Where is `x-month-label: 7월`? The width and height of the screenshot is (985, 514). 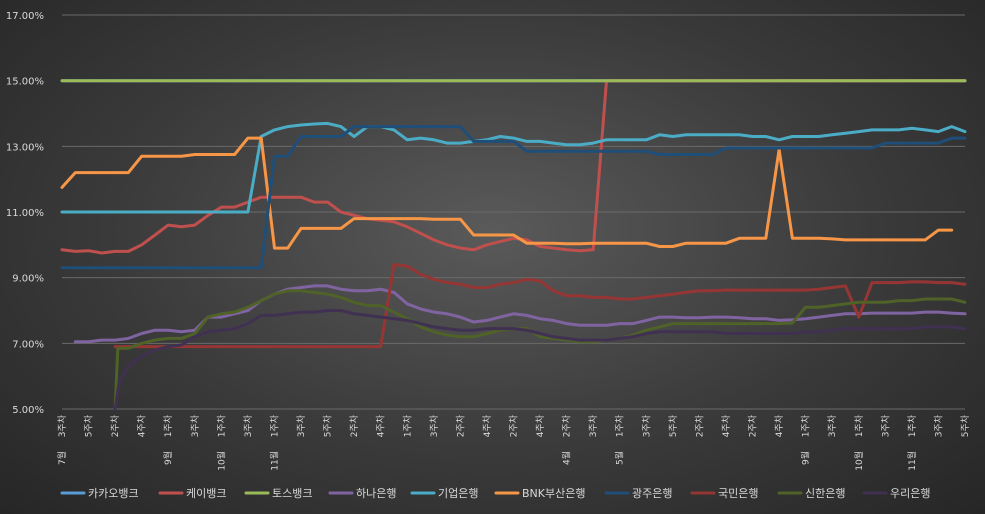
x-month-label: 7월 is located at coordinates (62, 458).